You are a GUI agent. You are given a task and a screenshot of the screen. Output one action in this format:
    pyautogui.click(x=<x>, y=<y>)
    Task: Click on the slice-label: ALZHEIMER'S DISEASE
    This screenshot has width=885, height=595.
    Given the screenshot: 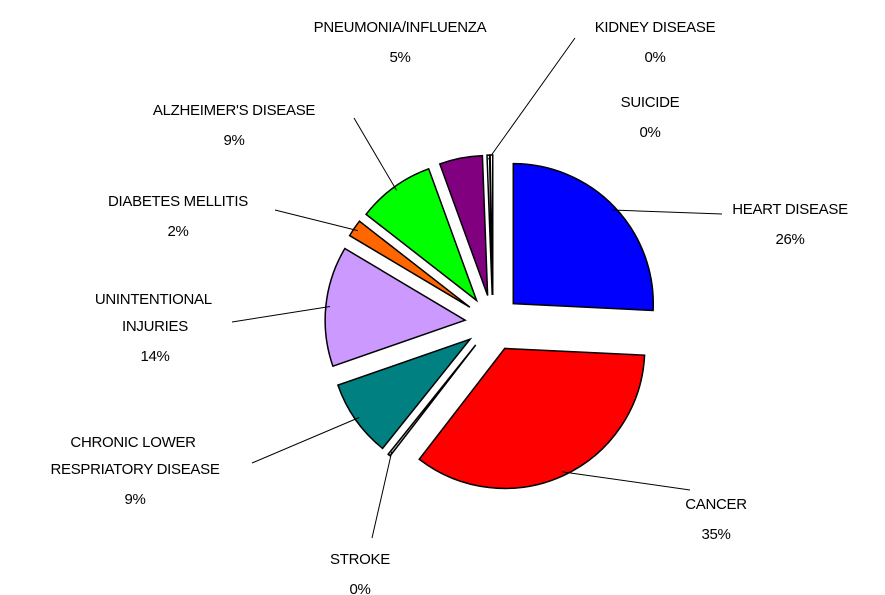 What is the action you would take?
    pyautogui.click(x=234, y=110)
    